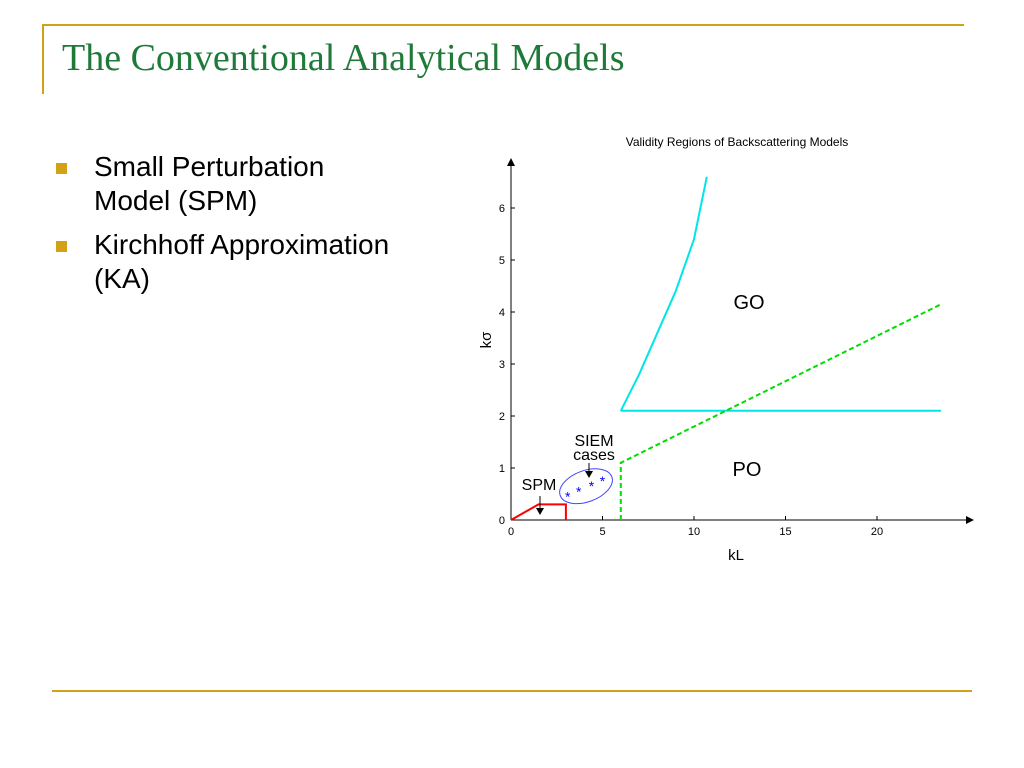 This screenshot has width=1024, height=768. I want to click on x-axis-label: kL, so click(736, 555).